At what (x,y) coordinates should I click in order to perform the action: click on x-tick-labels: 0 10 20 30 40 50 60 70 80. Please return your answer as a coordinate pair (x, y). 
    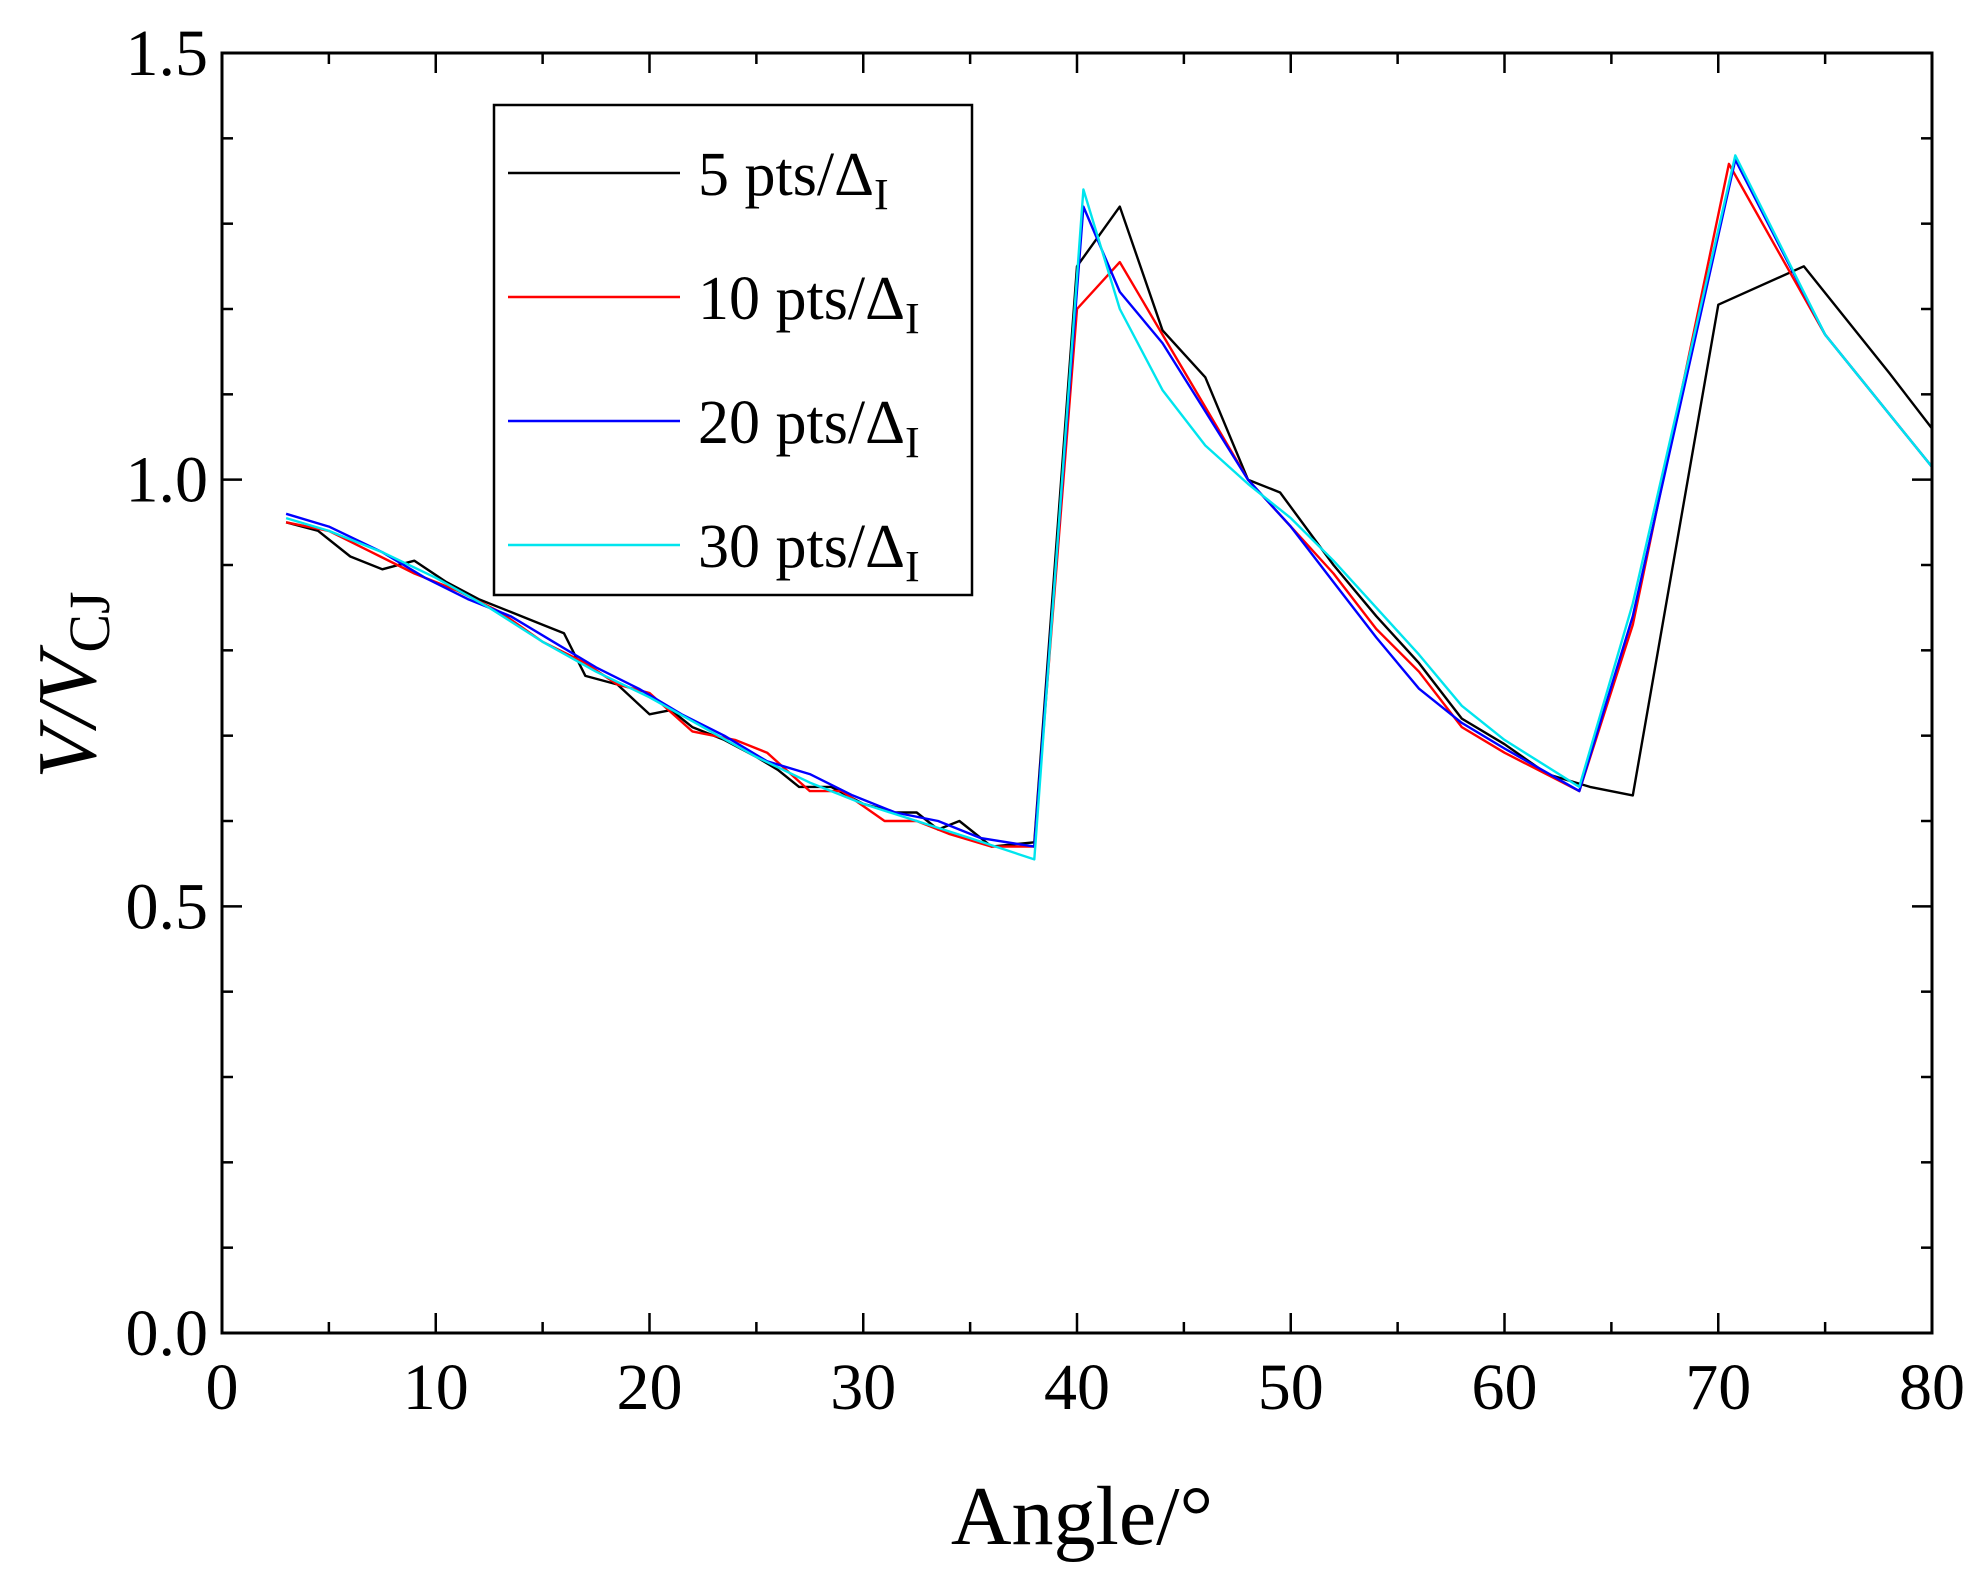
    Looking at the image, I should click on (1086, 1387).